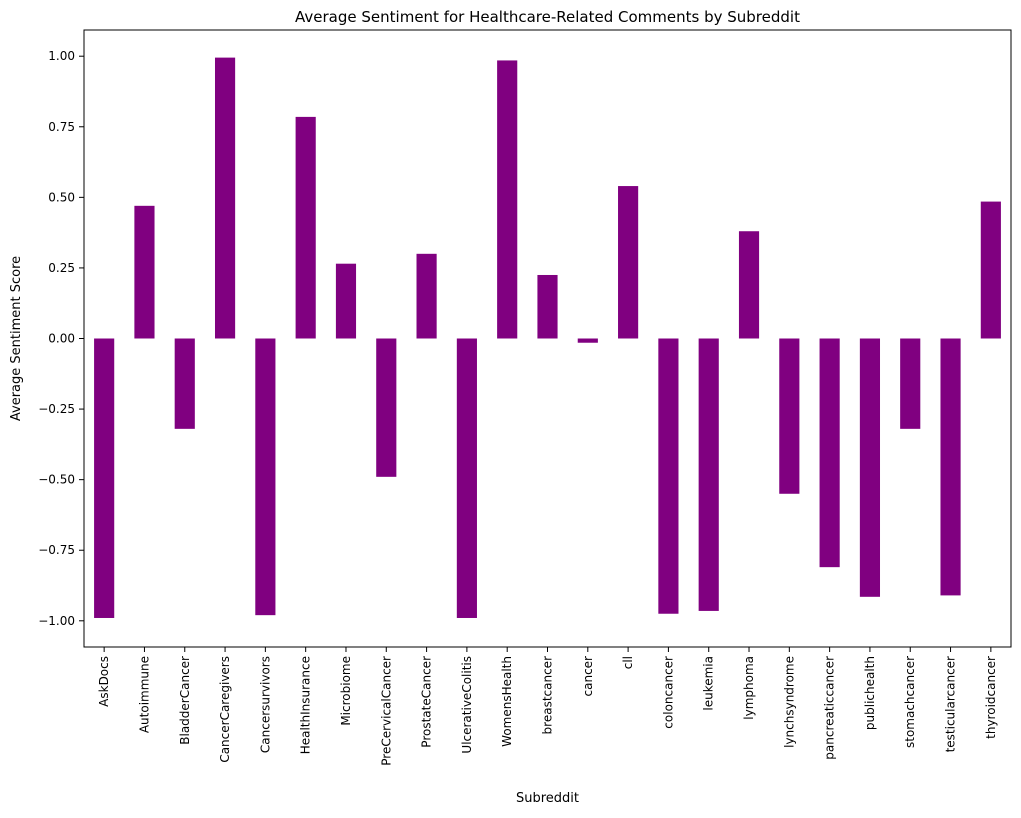  What do you see at coordinates (184, 383) in the screenshot?
I see `bar-BladderCancer` at bounding box center [184, 383].